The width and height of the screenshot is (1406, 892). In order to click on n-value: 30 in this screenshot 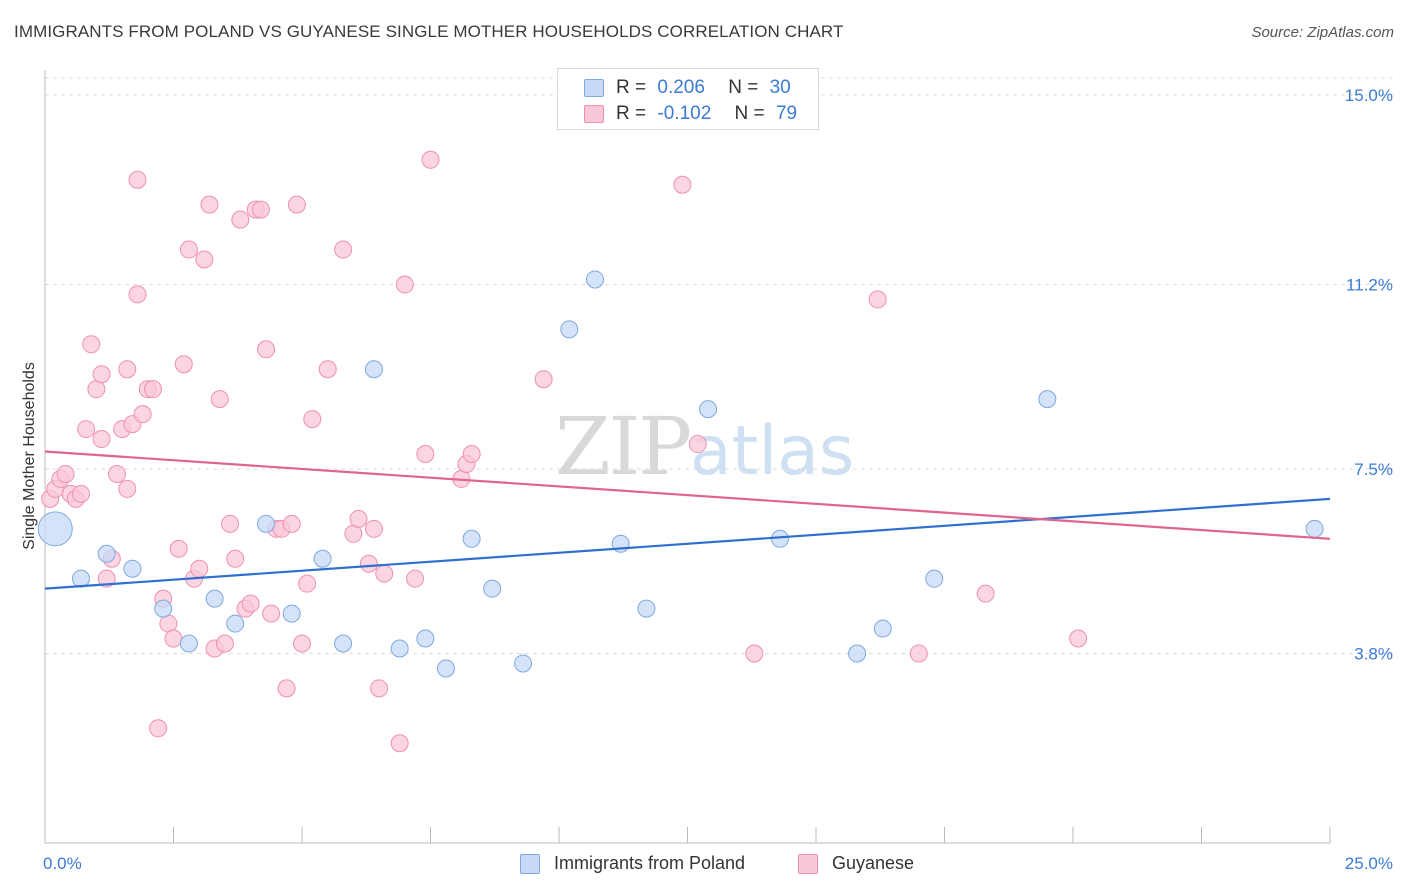, I will do `click(780, 87)`.